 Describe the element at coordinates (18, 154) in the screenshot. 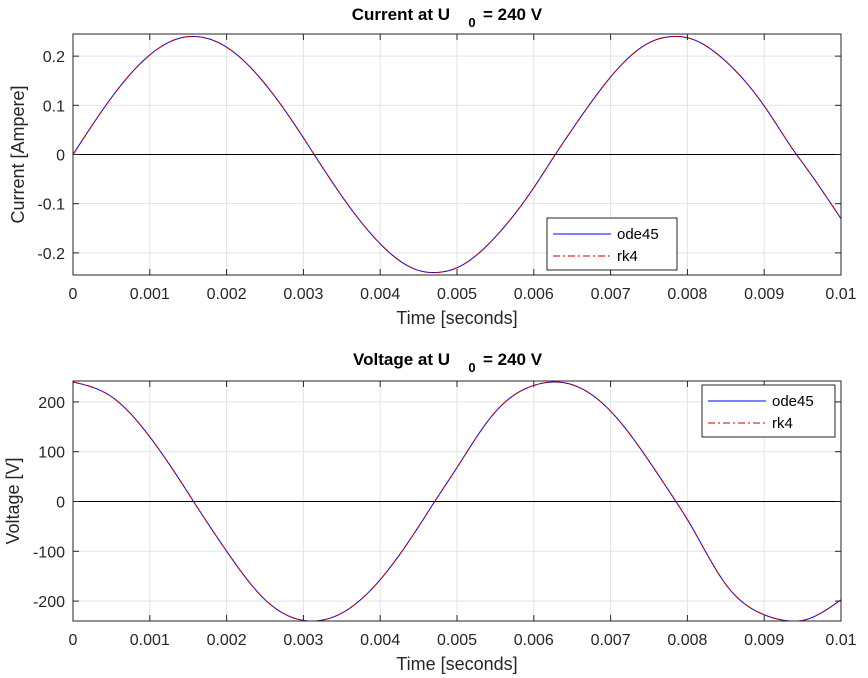

I see `y-axis-label: Current [Ampere]` at that location.